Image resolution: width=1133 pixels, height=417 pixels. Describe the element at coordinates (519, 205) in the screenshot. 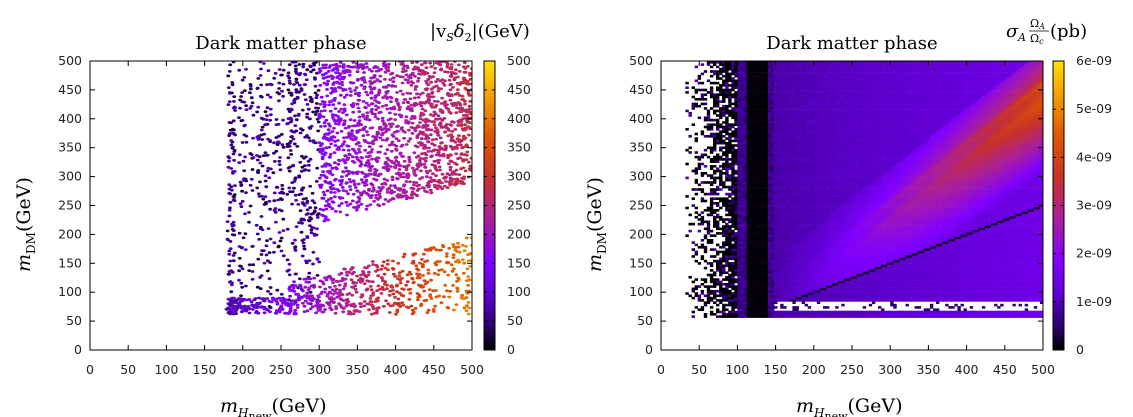

I see `left-cb-tick-label: 250` at that location.